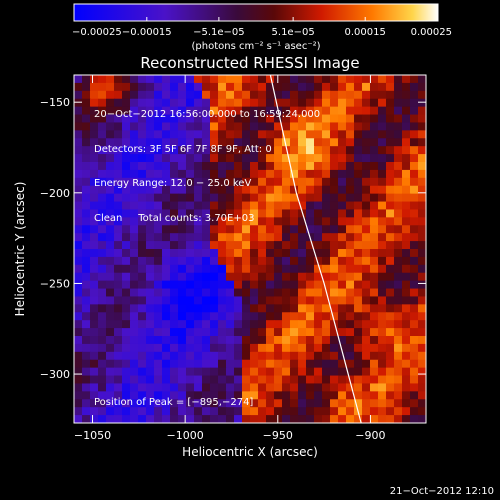 This screenshot has height=500, width=500. What do you see at coordinates (255, 46) in the screenshot?
I see `colorbar-unit-label: (photons cm⁻² s⁻¹ asec⁻²)` at bounding box center [255, 46].